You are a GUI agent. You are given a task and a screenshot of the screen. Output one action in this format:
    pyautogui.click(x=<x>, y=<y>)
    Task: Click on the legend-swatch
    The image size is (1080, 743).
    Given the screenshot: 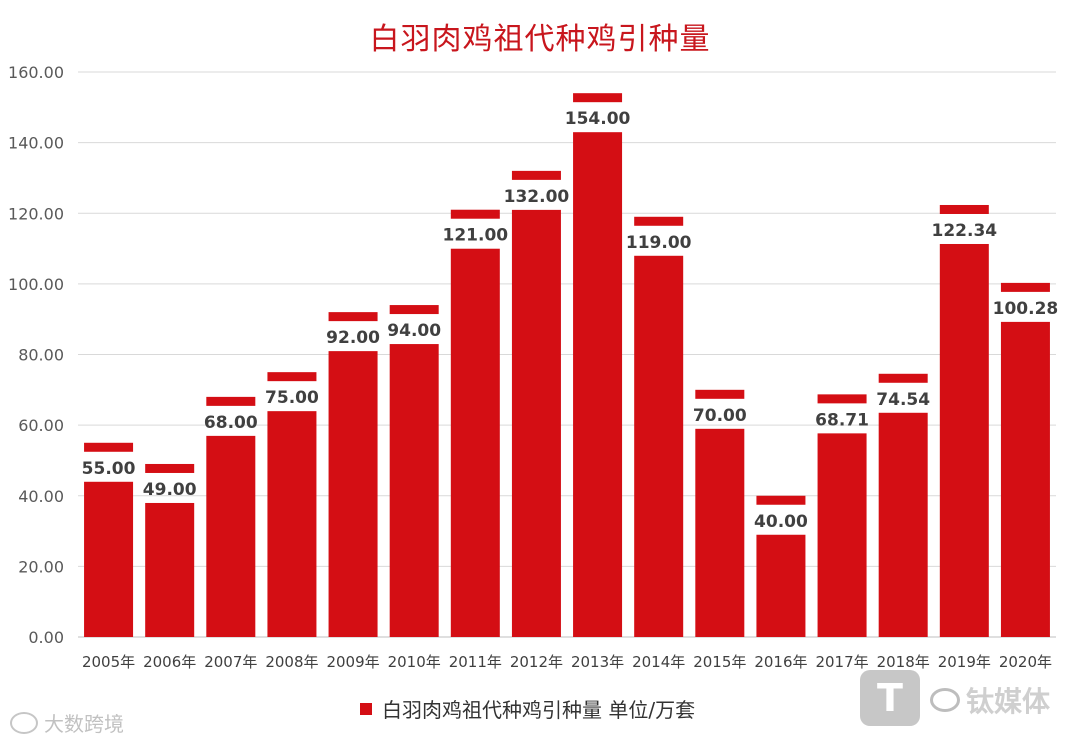 What is the action you would take?
    pyautogui.click(x=366, y=708)
    